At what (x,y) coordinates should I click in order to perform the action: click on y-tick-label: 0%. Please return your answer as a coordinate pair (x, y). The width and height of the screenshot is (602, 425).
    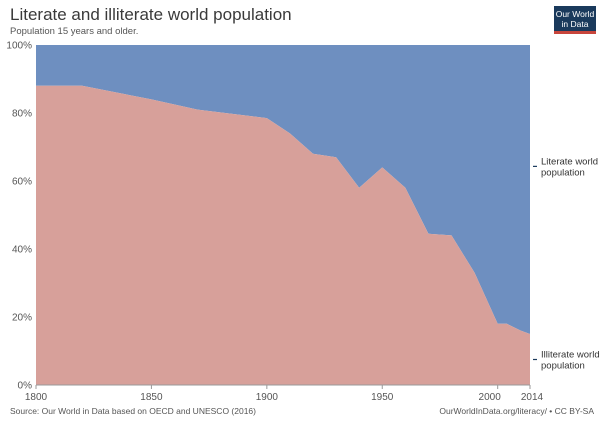
    Looking at the image, I should click on (25, 386).